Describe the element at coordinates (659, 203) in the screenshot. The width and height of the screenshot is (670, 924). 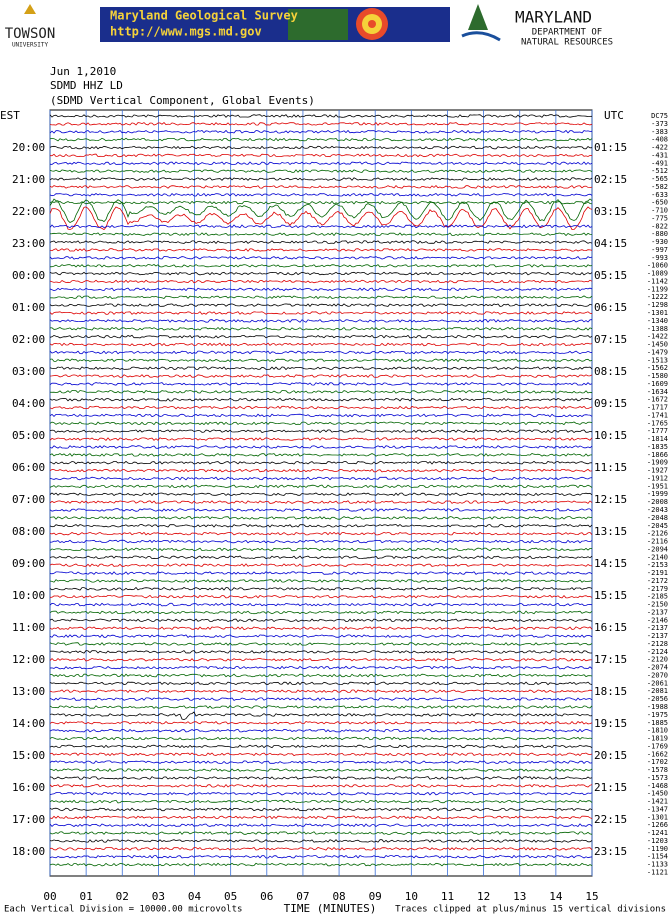
I see `offset-label: -650` at that location.